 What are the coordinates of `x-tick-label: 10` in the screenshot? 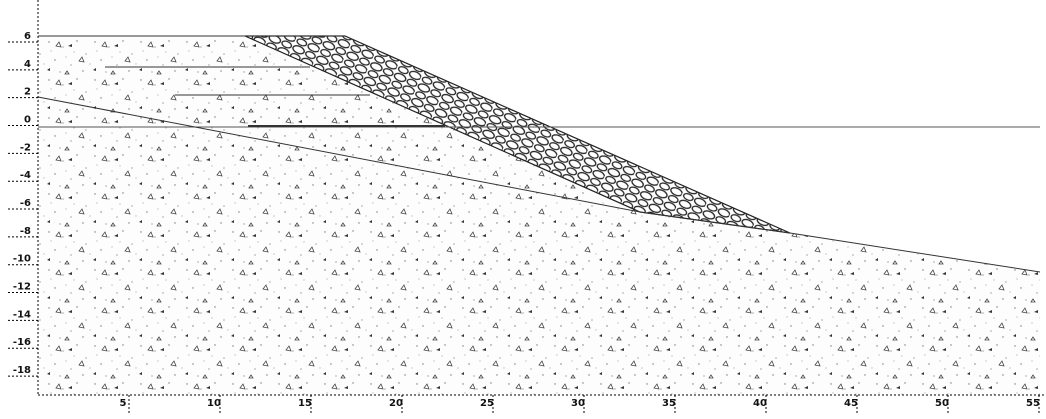 It's located at (214, 403).